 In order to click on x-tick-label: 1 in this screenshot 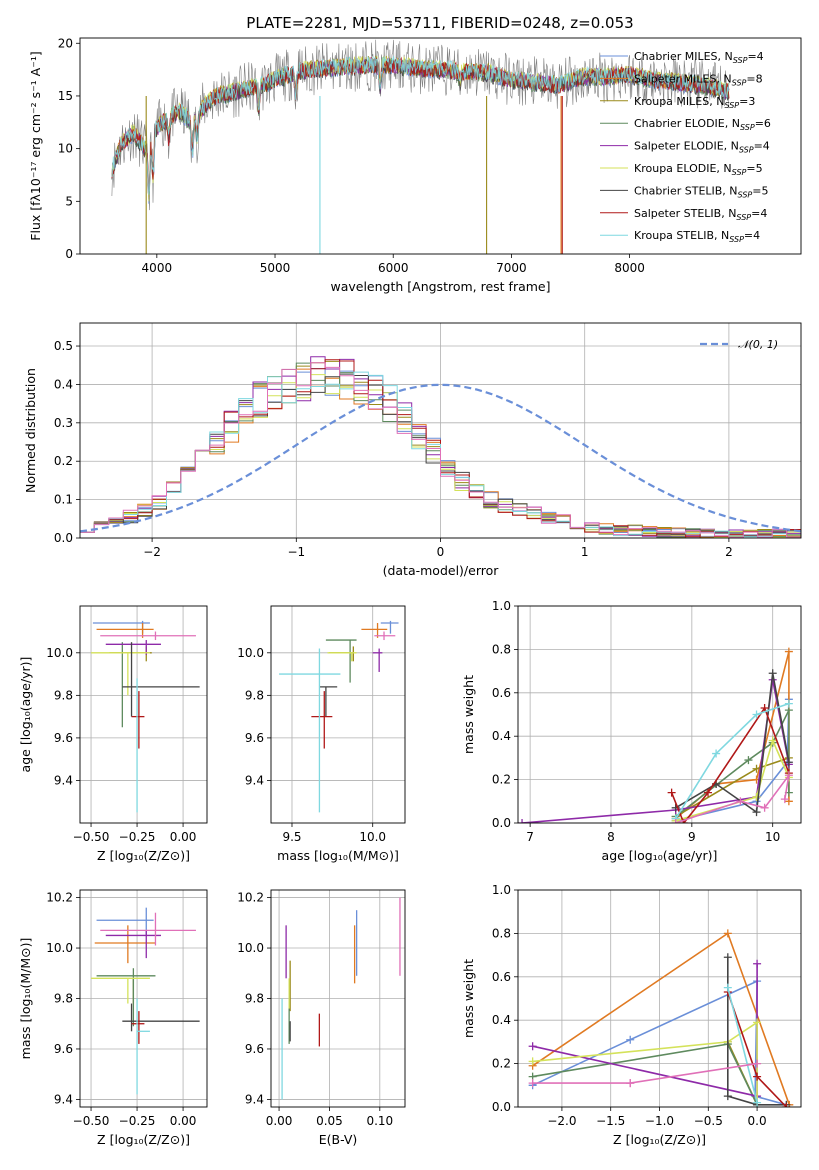, I will do `click(585, 552)`.